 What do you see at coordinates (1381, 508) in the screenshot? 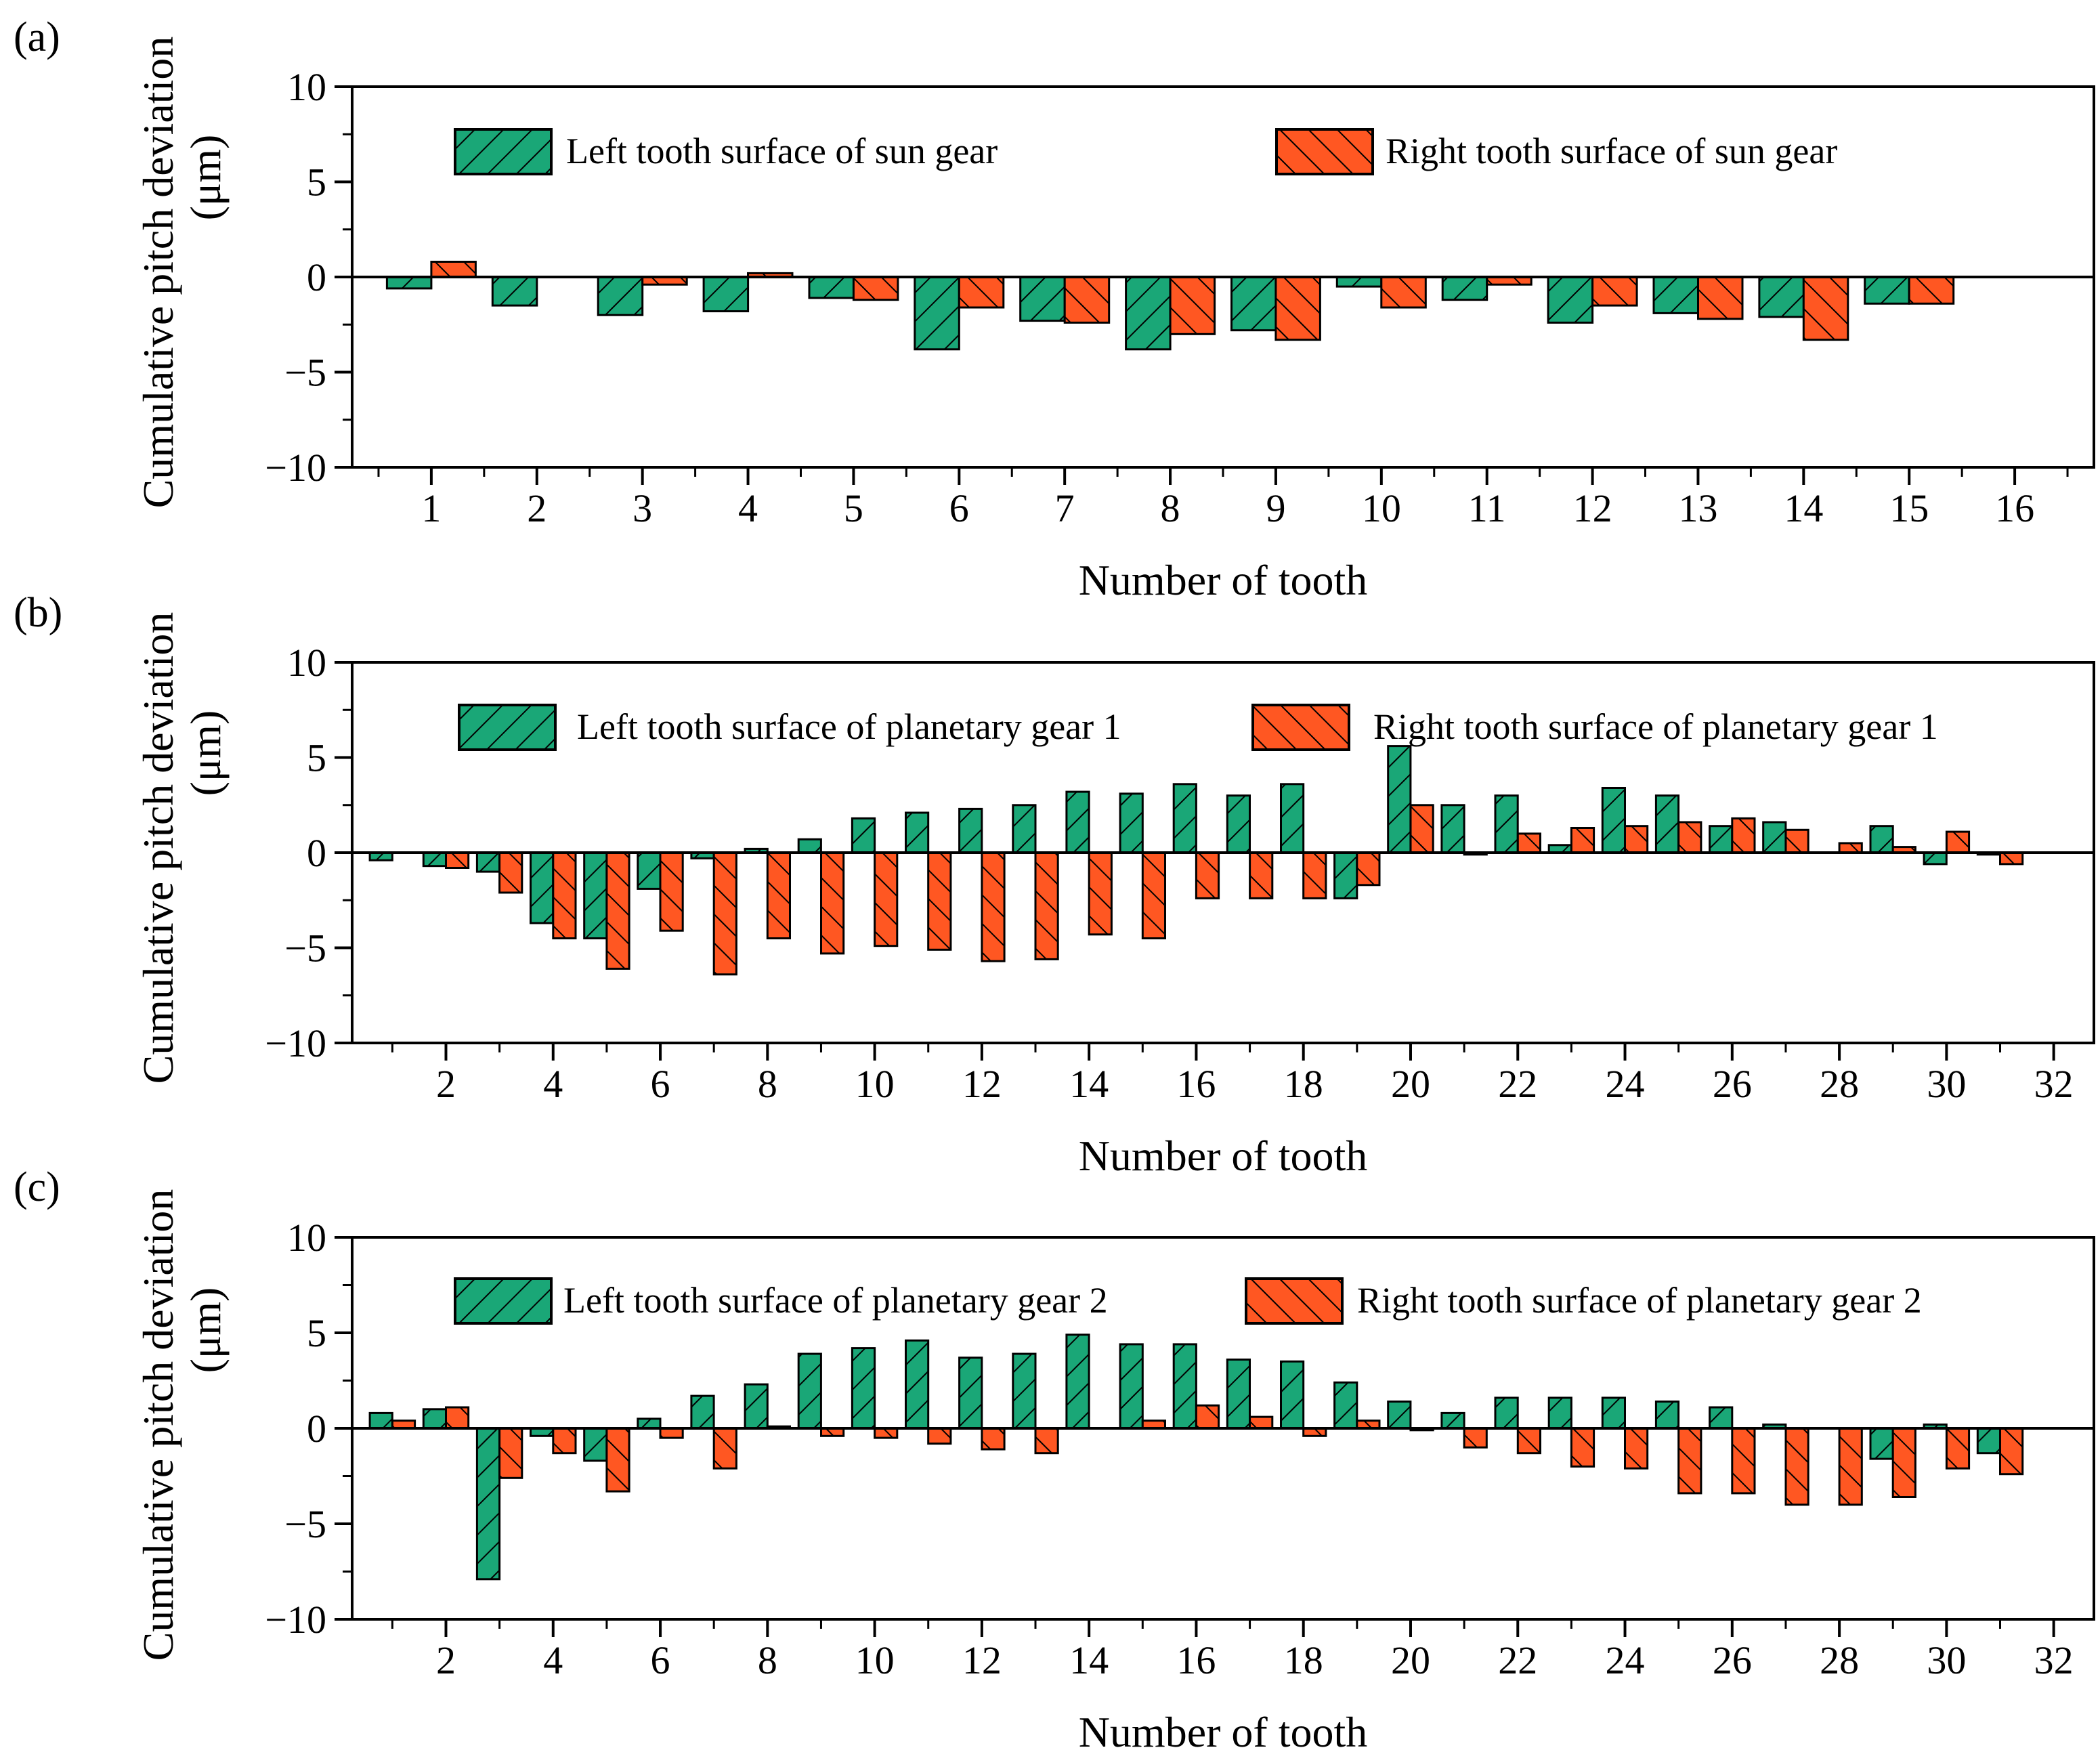
I see `x-tick-label: 10` at bounding box center [1381, 508].